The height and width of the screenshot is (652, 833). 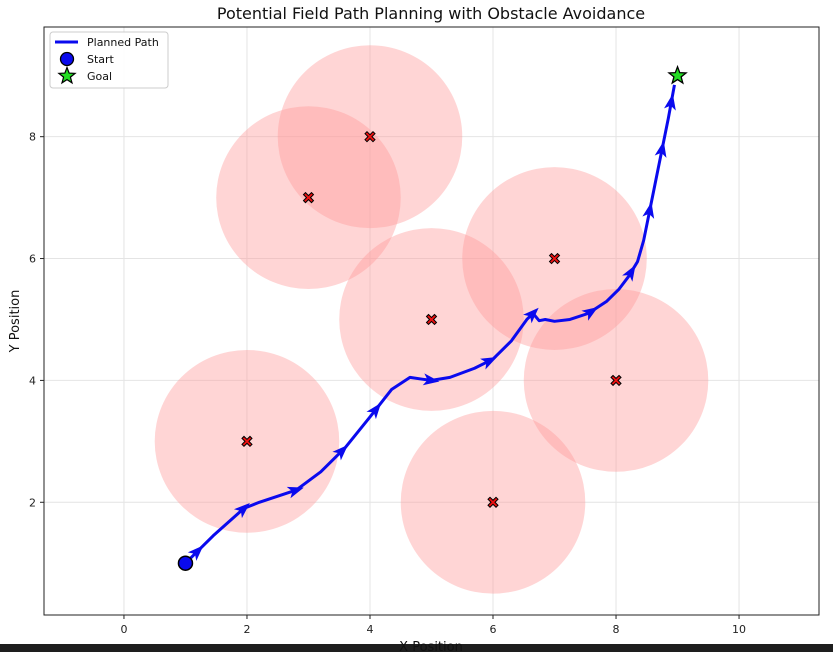 I want to click on legend-box, so click(x=109, y=60).